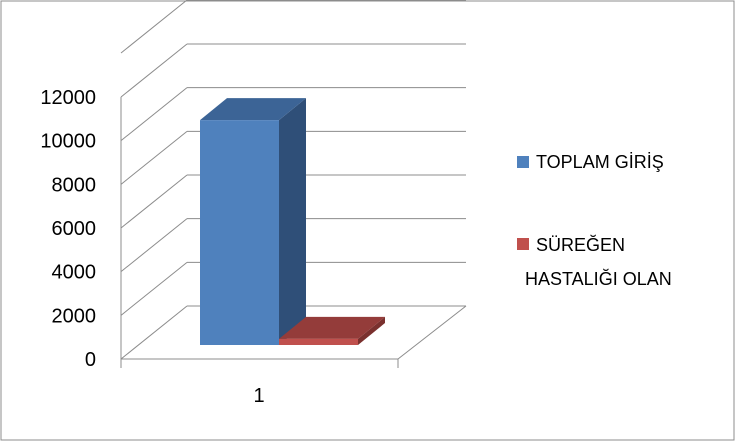  I want to click on chart-floor, so click(293, 332).